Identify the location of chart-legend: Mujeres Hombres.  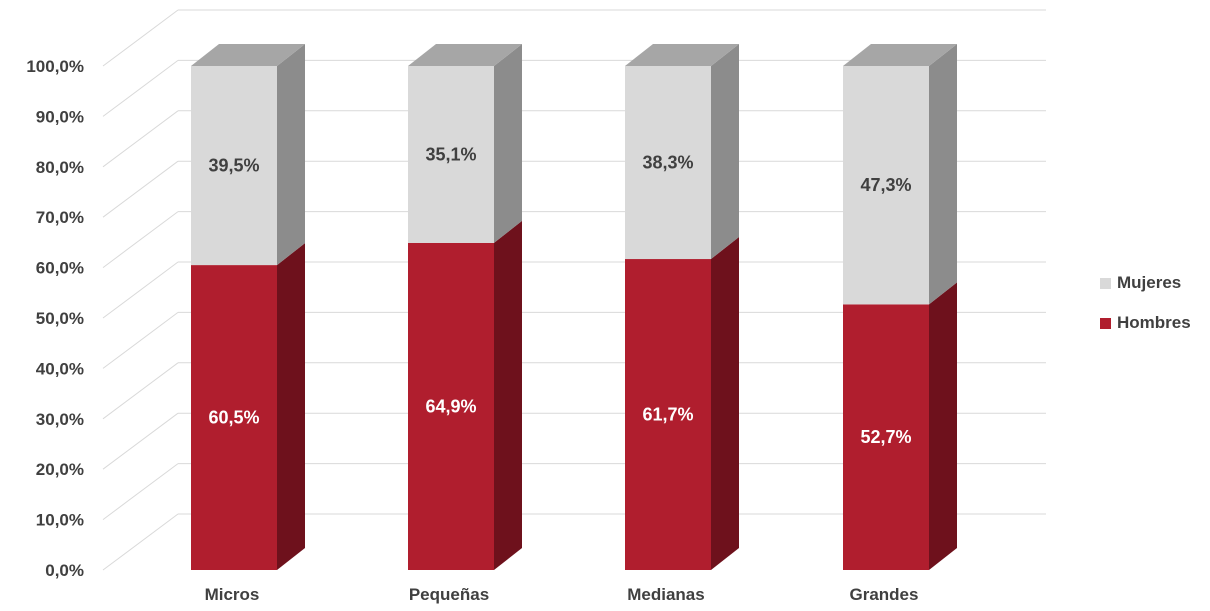
(1145, 312).